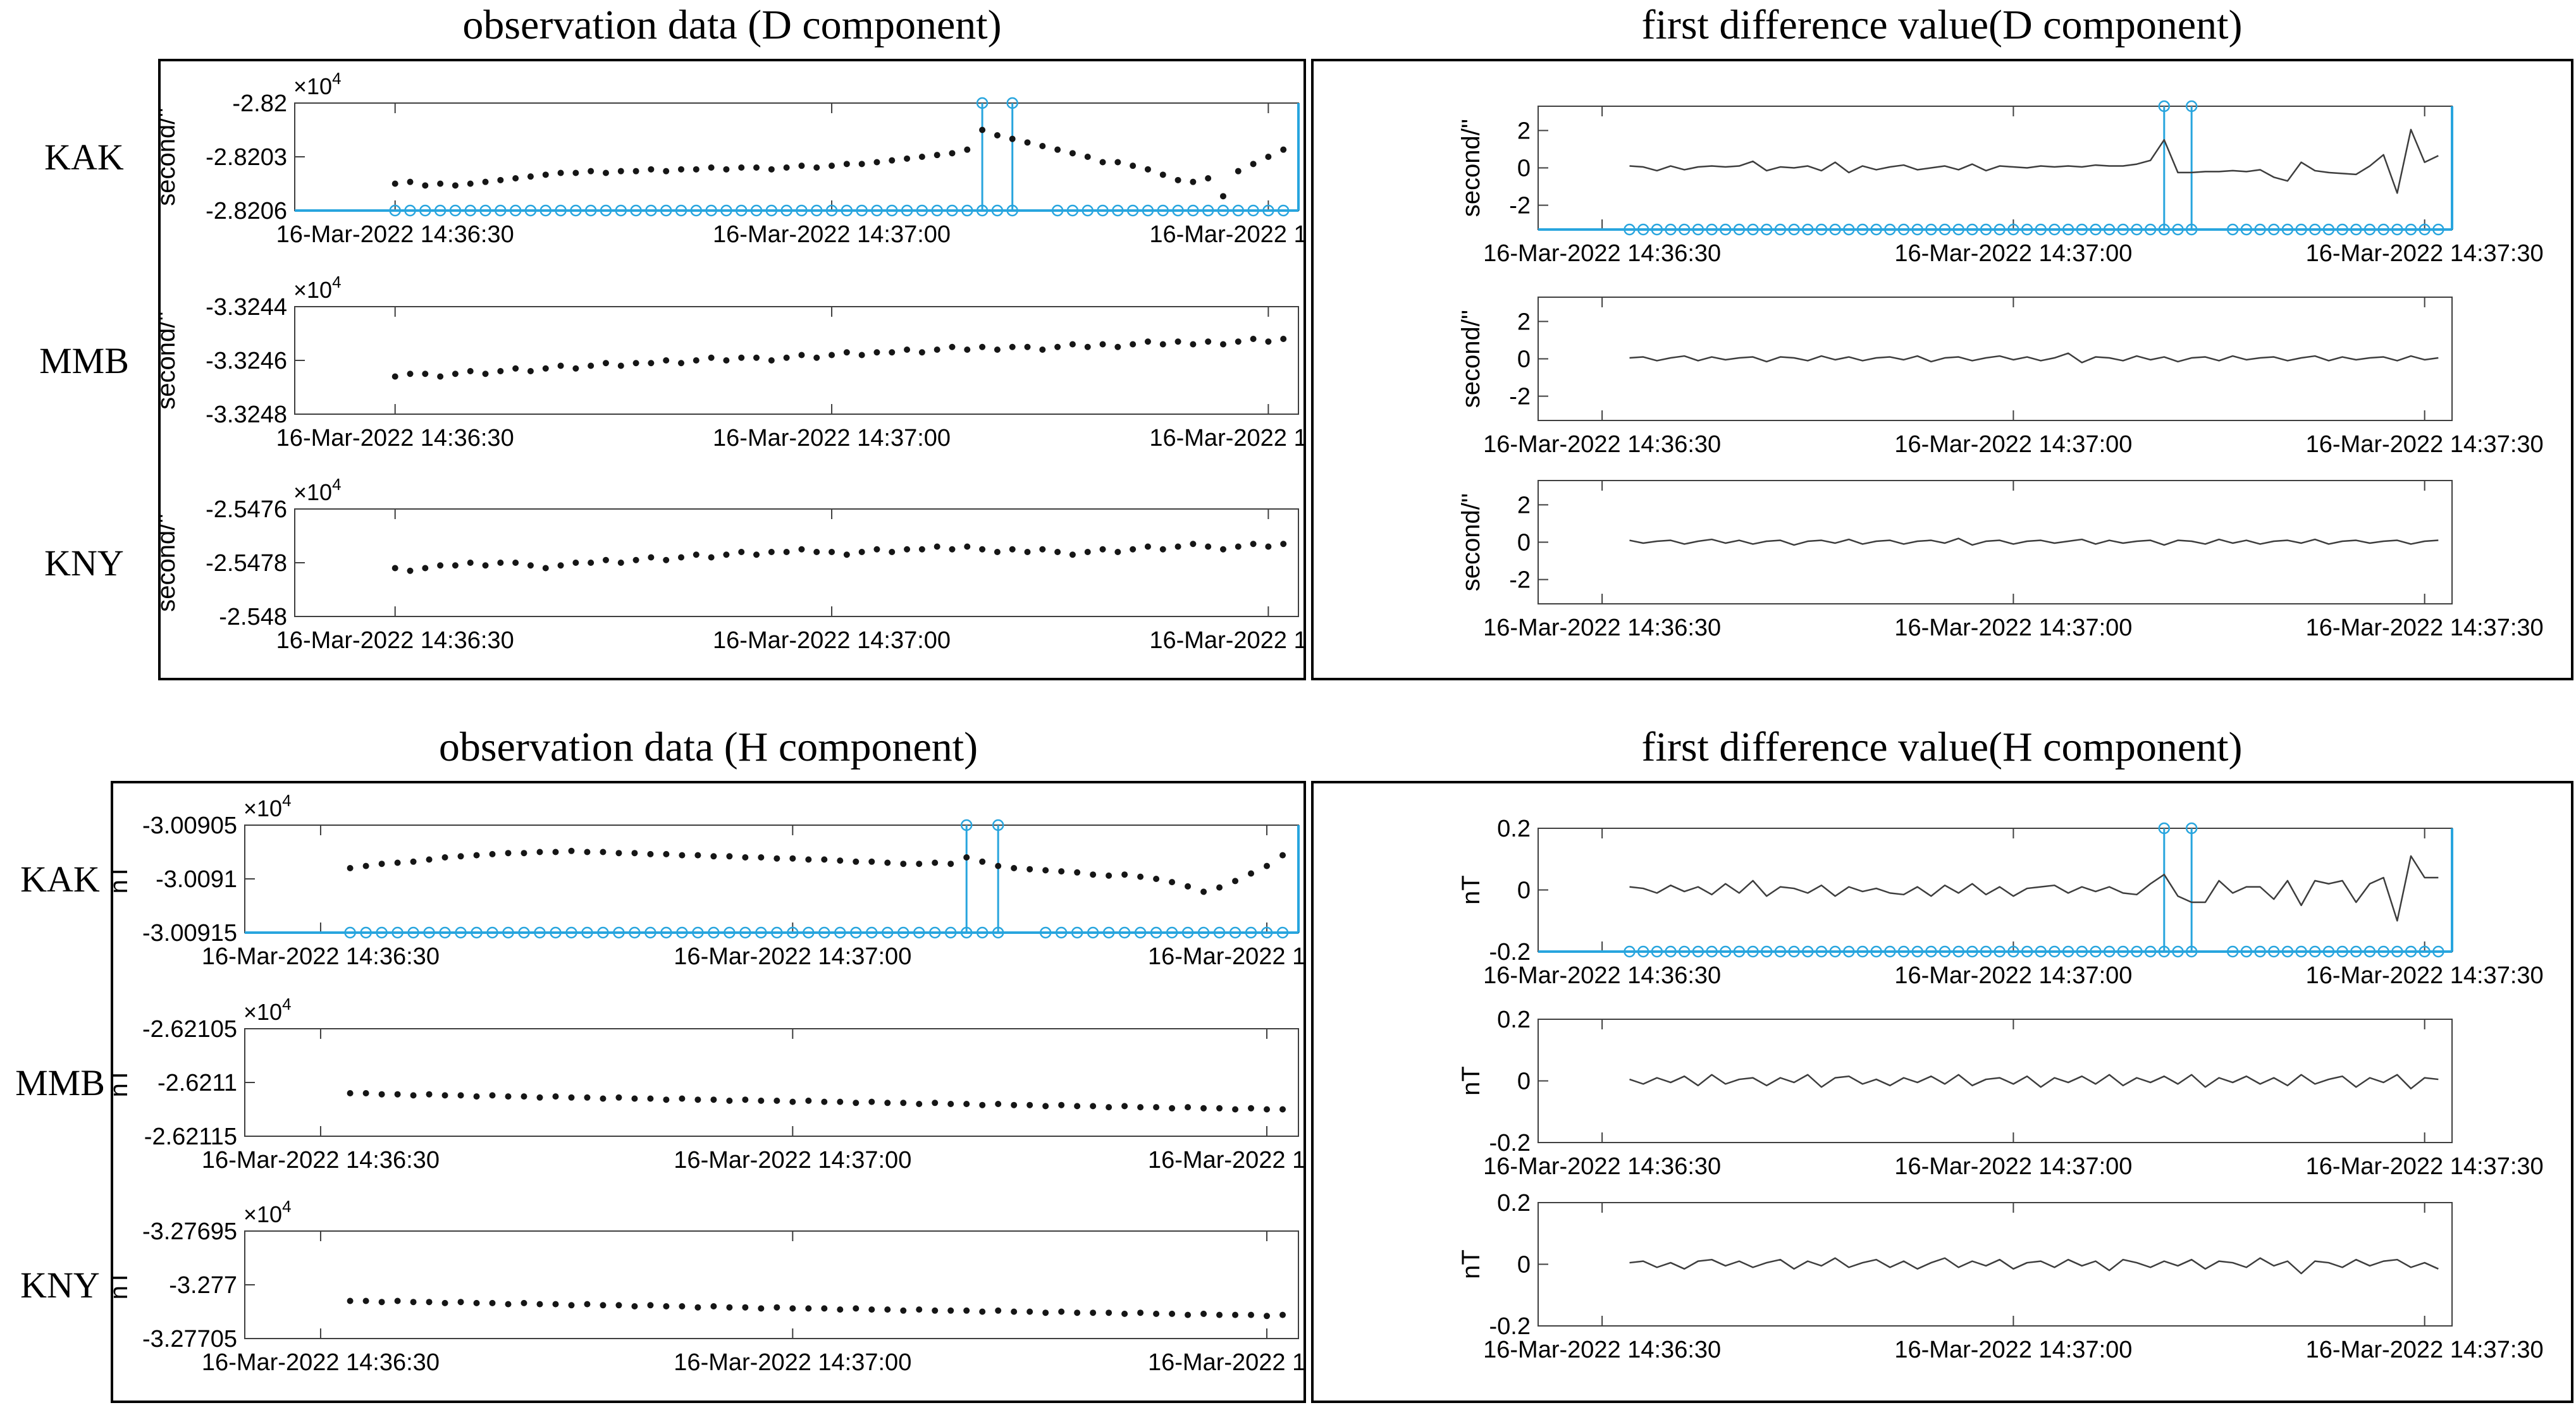 This screenshot has width=2576, height=1410. What do you see at coordinates (84, 360) in the screenshot?
I see `station-label-mmb-d: MMB` at bounding box center [84, 360].